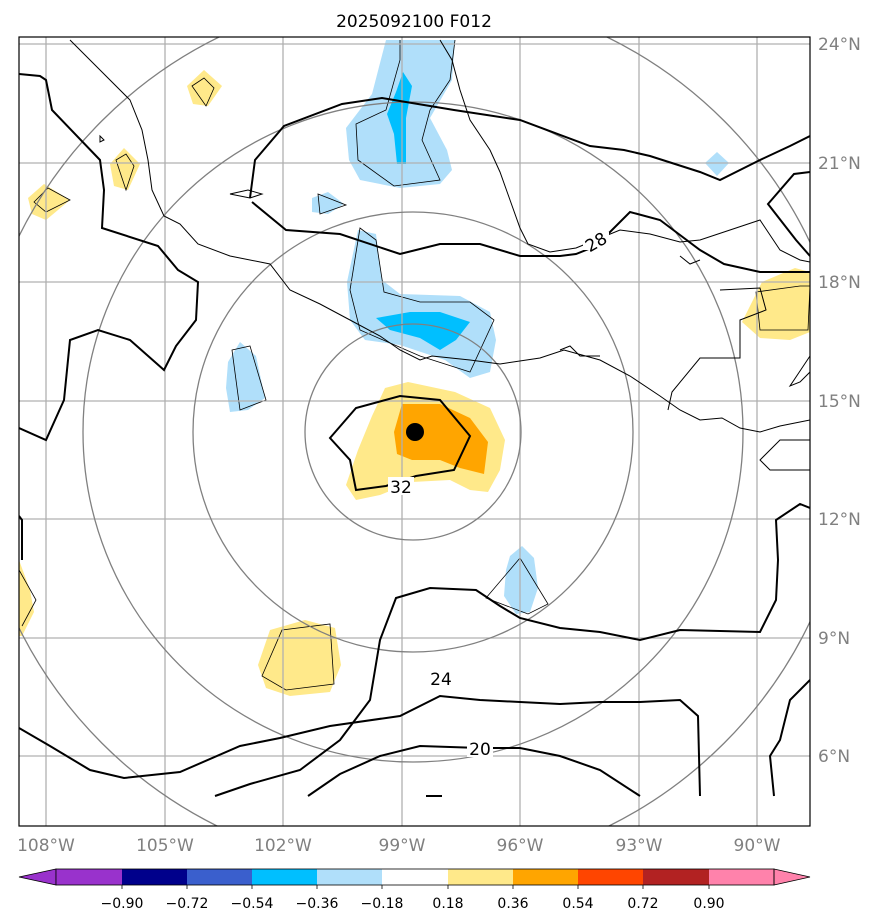 This screenshot has height=924, width=880. I want to click on positive-anomaly-west-edge, so click(26, 598).